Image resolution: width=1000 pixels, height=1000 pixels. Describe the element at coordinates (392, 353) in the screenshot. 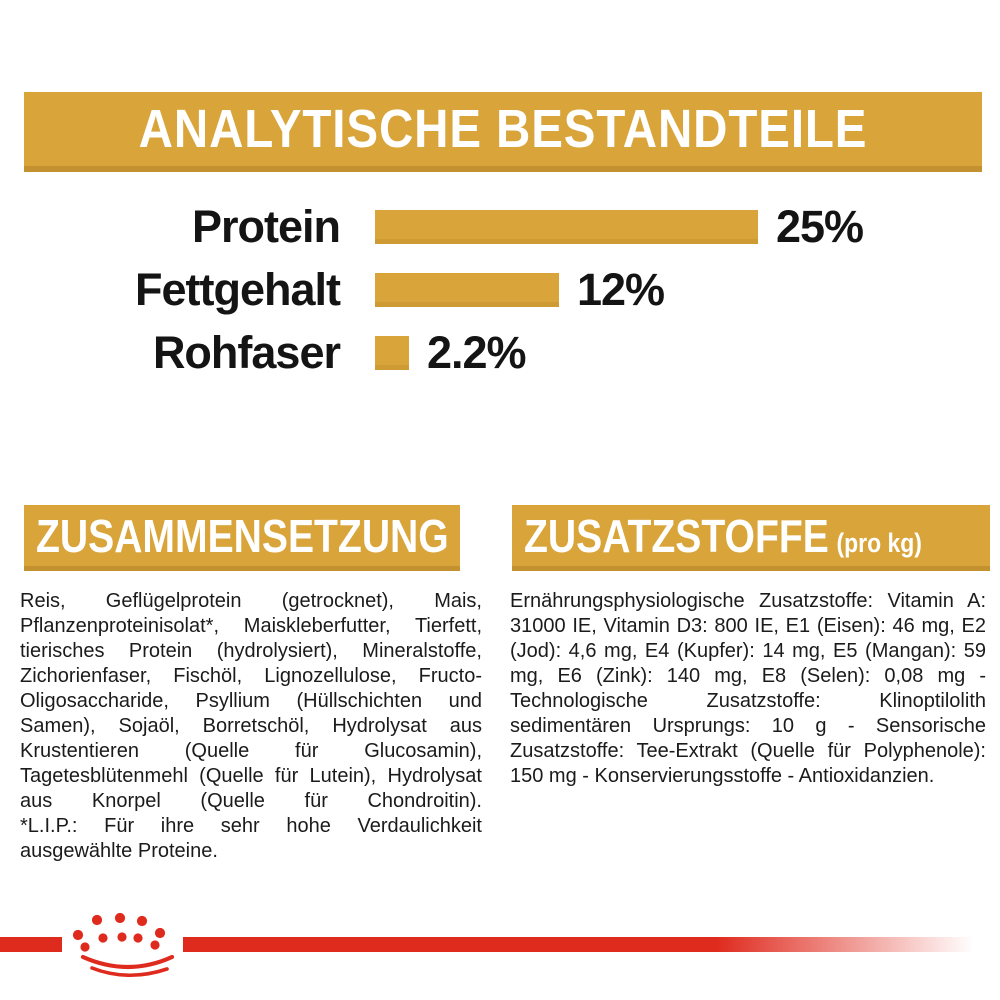

I see `bar-rohfaser` at that location.